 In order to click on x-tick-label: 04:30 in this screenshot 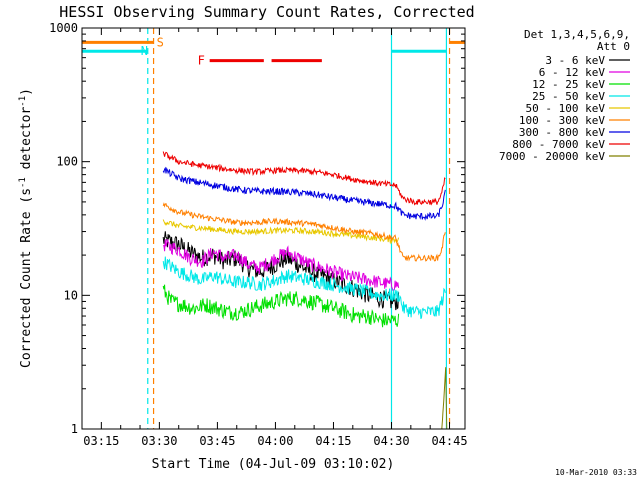, I will do `click(391, 441)`.